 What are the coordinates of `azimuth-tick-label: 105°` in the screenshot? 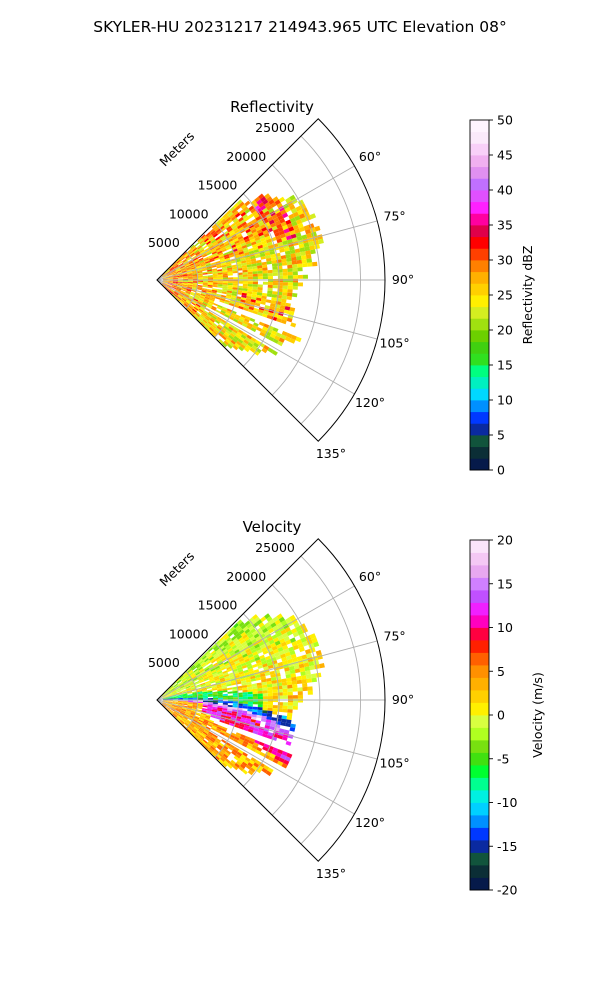 It's located at (395, 763).